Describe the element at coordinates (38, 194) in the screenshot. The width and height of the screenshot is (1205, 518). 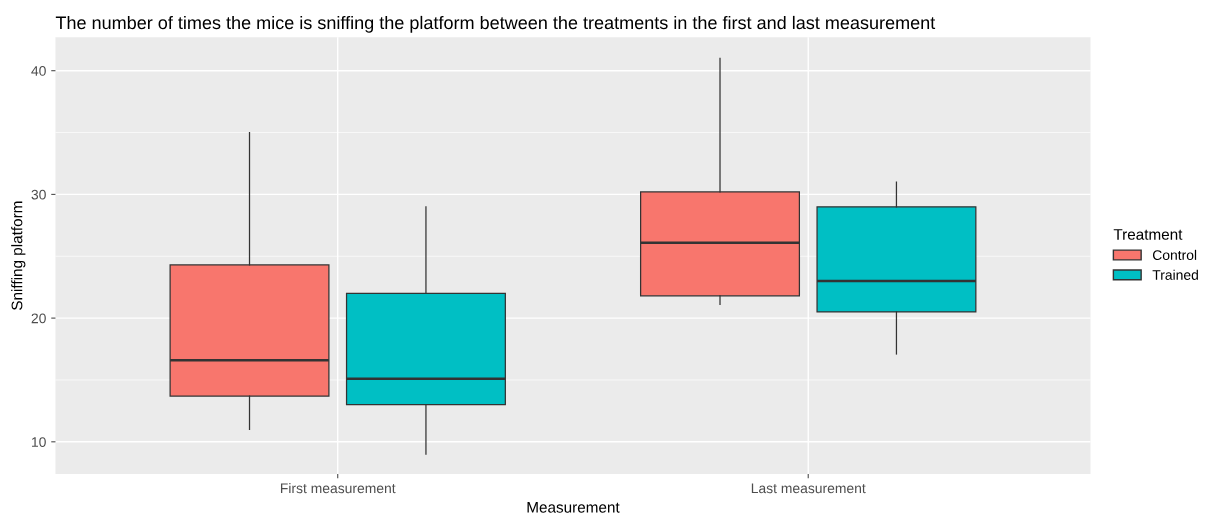
I see `y-tick-label: 30` at that location.